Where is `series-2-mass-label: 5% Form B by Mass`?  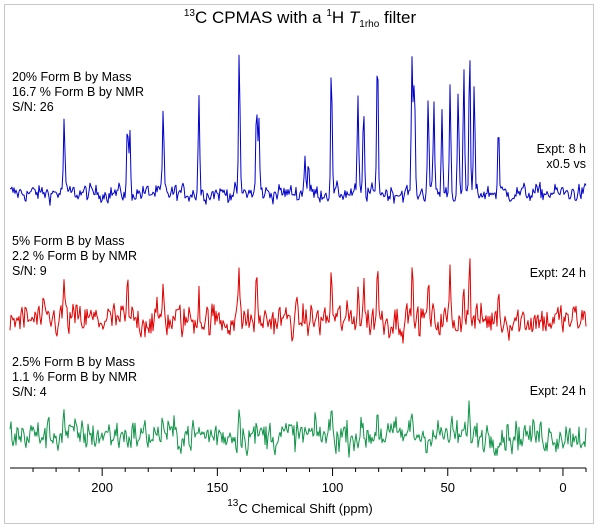
series-2-mass-label: 5% Form B by Mass is located at coordinates (68, 241).